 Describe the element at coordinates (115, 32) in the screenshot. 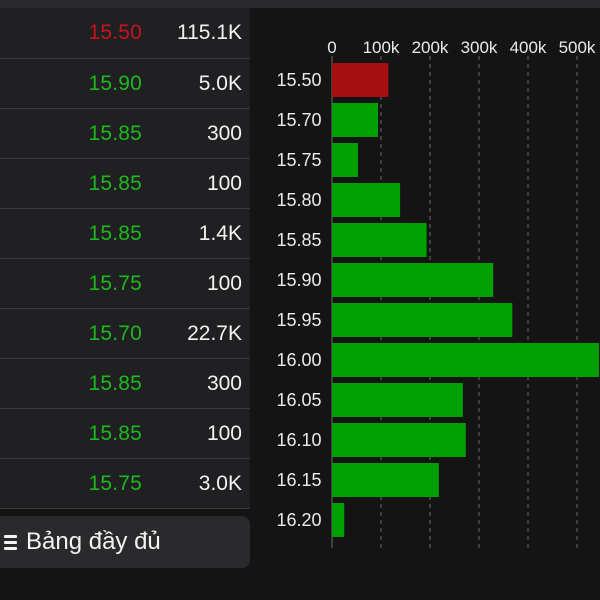

I see `trade-price: 15.50` at that location.